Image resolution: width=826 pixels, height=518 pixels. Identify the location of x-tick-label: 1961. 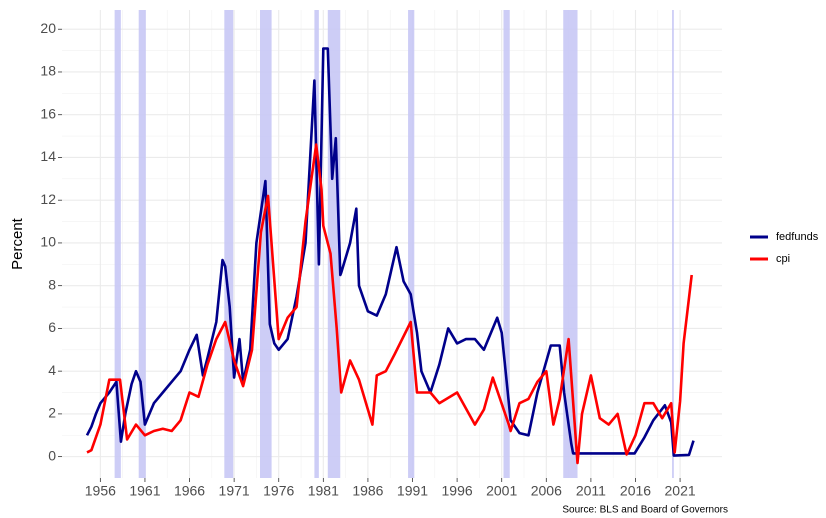
(144, 491).